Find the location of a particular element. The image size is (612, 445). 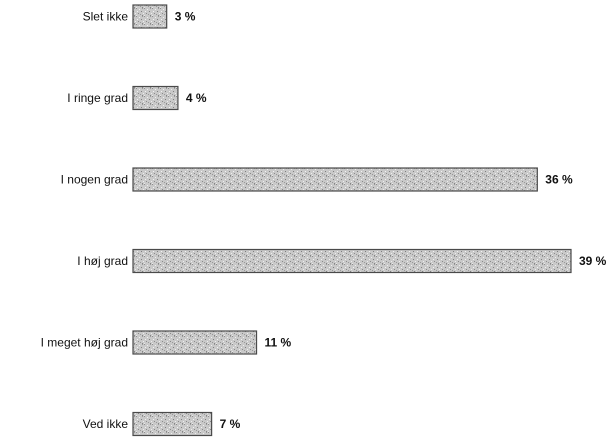

value-label: 39 % is located at coordinates (593, 261).